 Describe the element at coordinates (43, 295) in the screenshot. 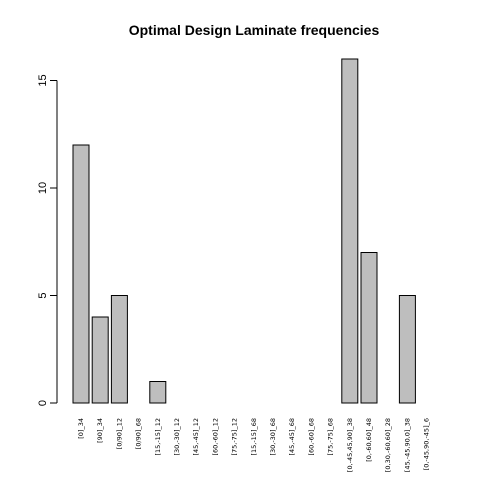

I see `y-tick-label: 5` at that location.